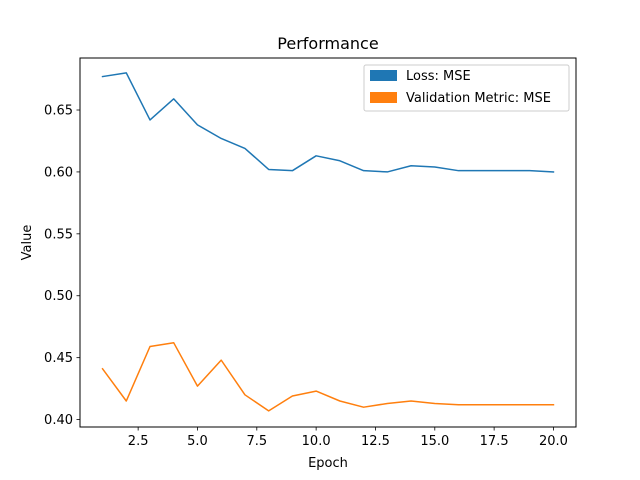 This screenshot has height=480, width=640. Describe the element at coordinates (383, 97) in the screenshot. I see `legend-swatch-validation` at that location.